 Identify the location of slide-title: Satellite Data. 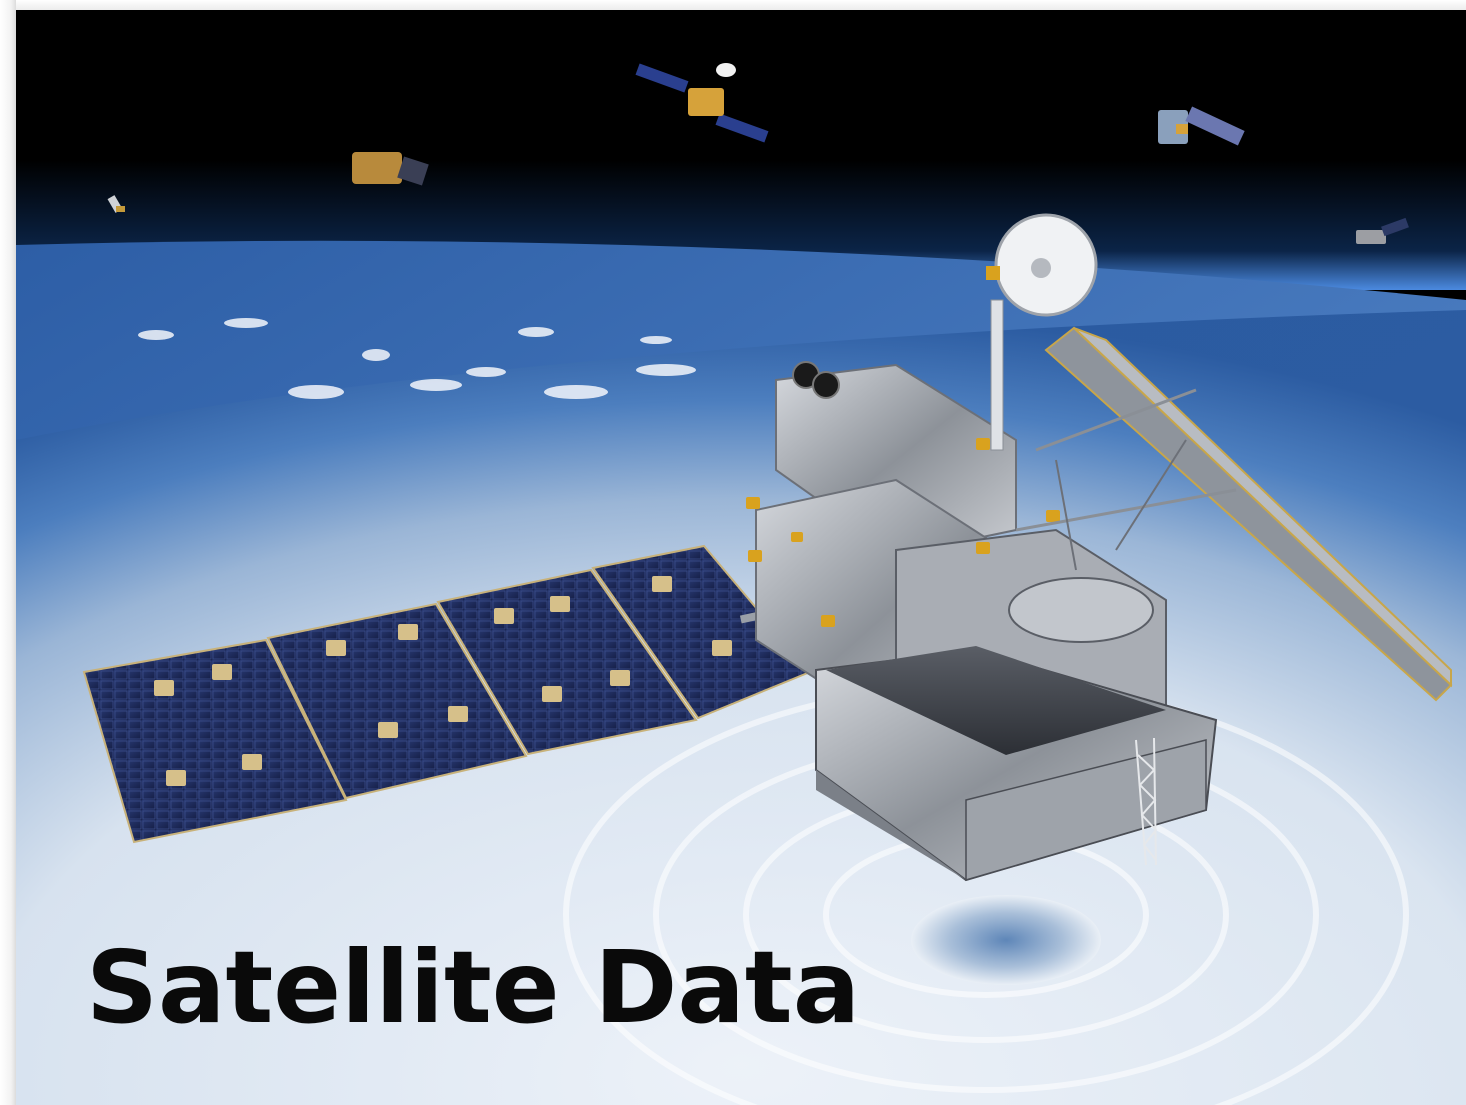
(473, 988).